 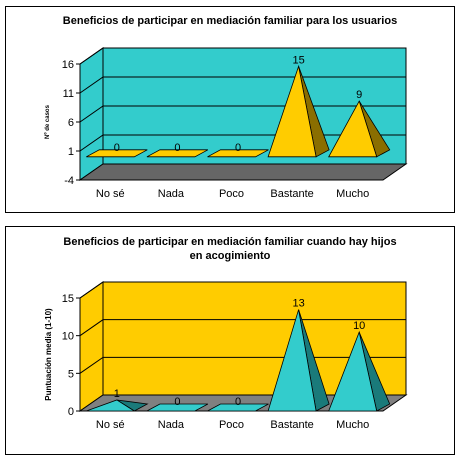 I want to click on data-label: 9, so click(x=359, y=95).